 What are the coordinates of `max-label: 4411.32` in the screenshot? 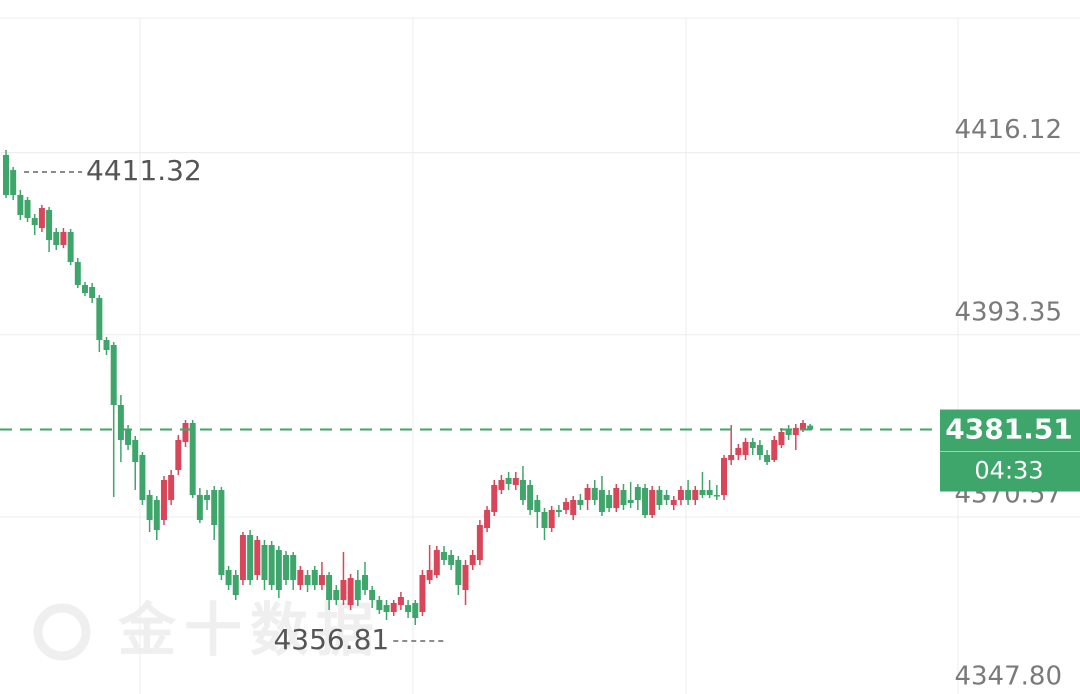 It's located at (144, 170).